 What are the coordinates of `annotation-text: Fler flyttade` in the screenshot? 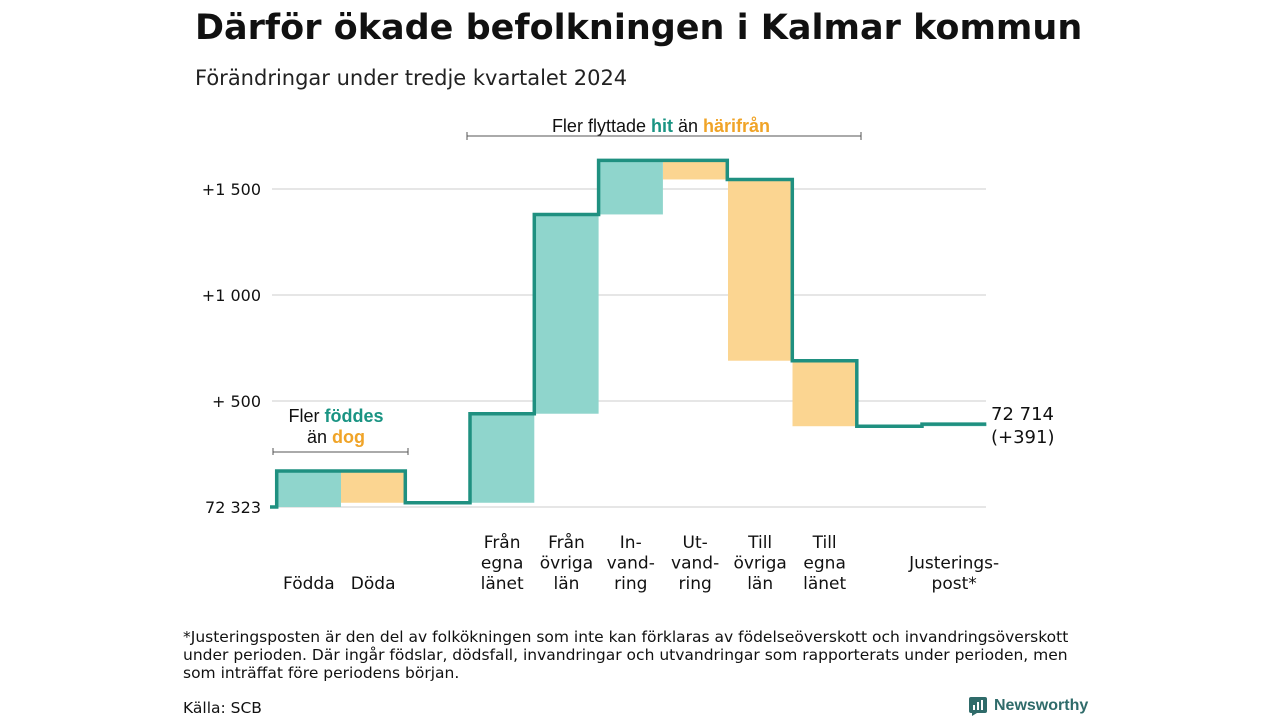 It's located at (601, 126).